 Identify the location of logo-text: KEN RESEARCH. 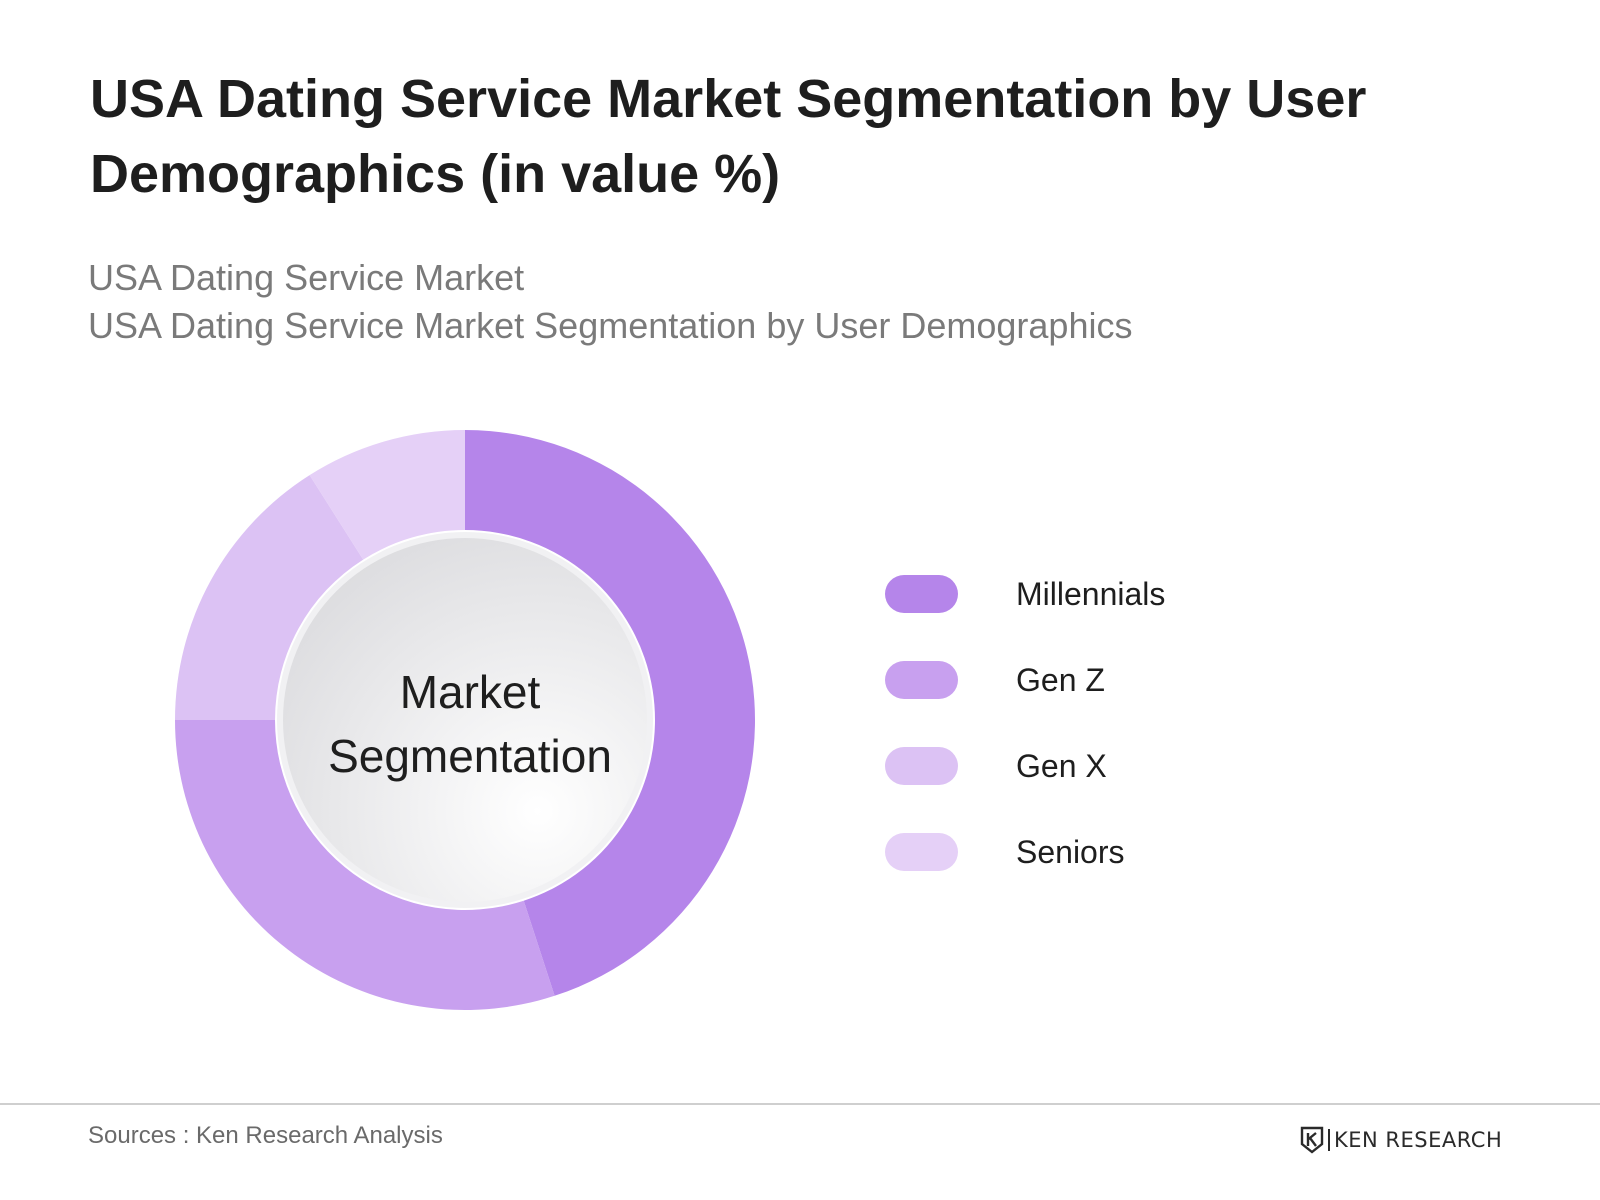
(1418, 1140).